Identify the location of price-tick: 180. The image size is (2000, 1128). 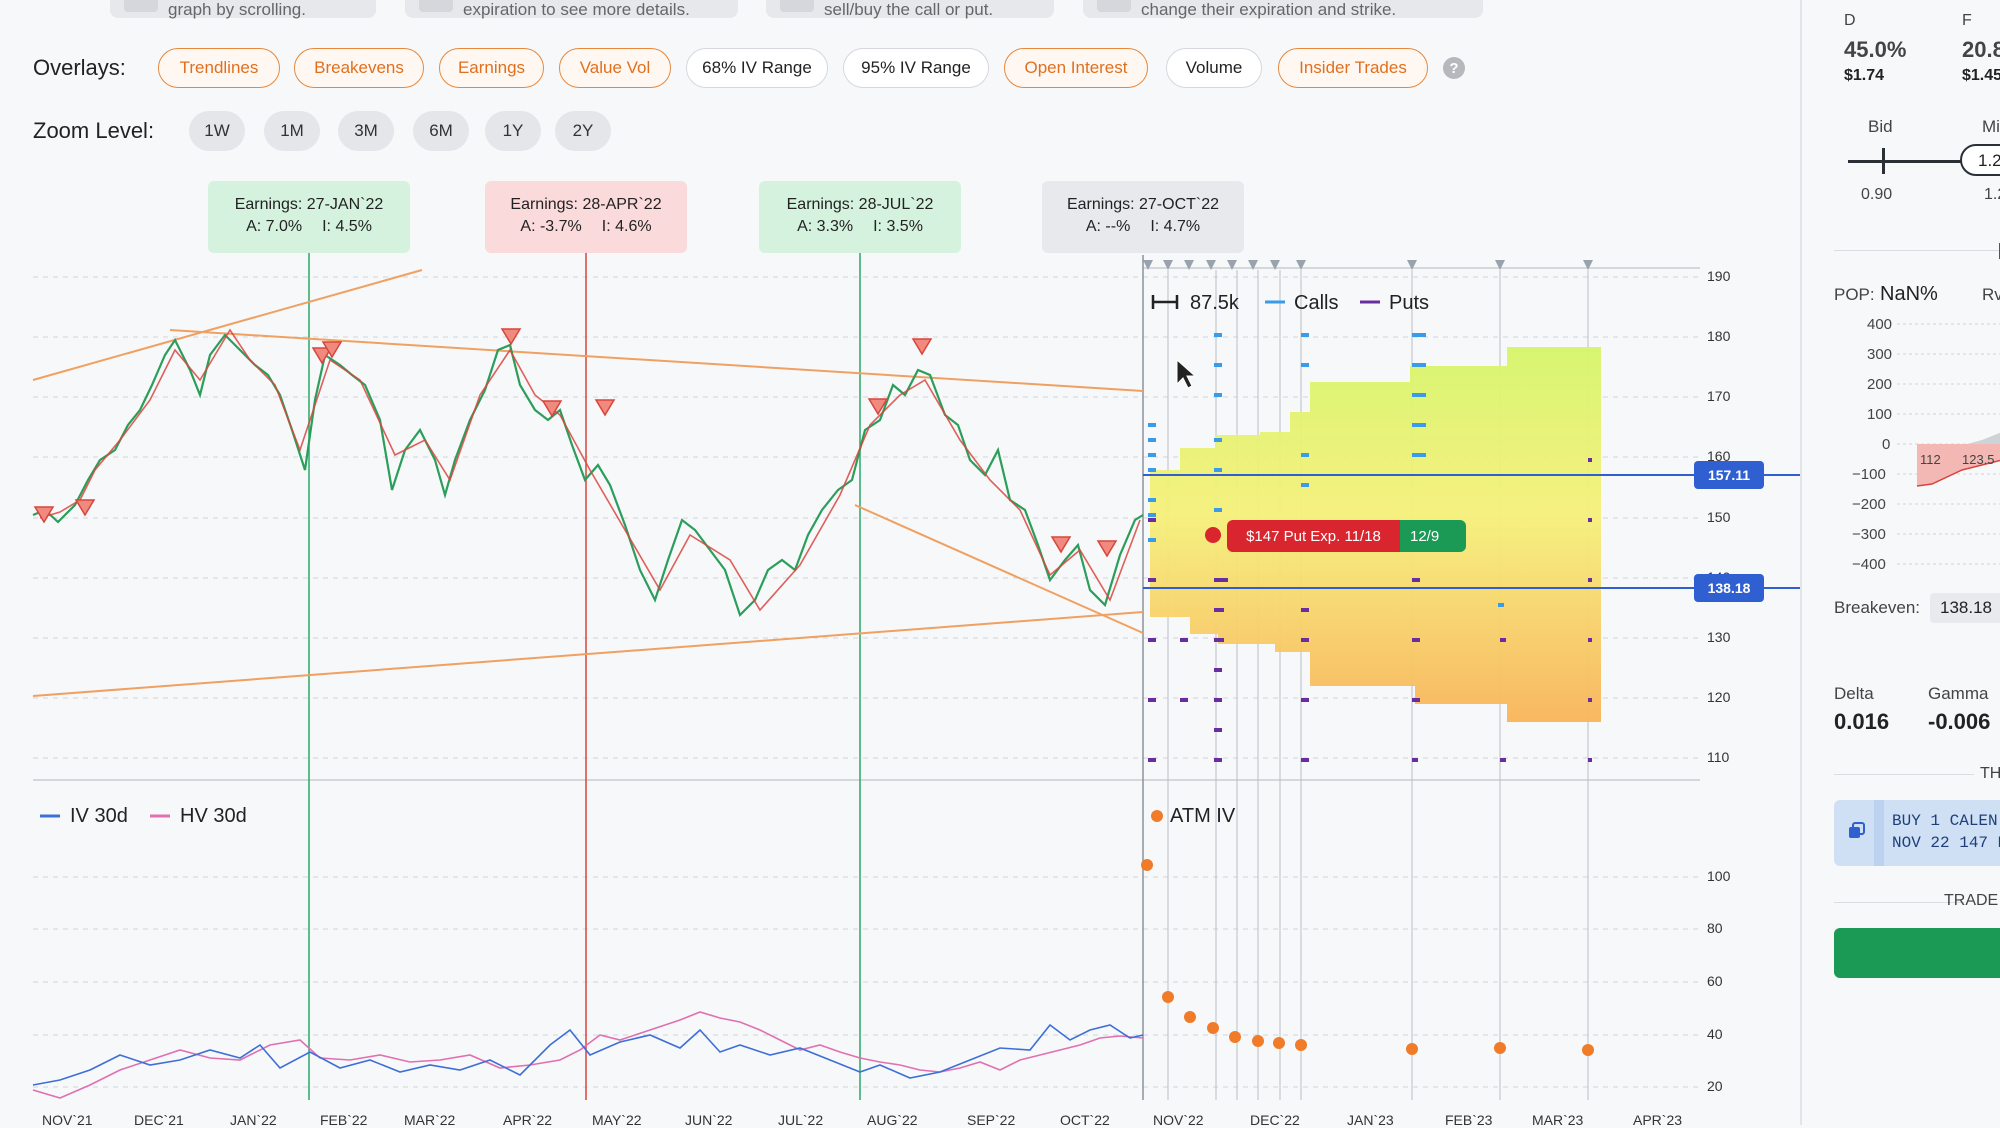
(1719, 336).